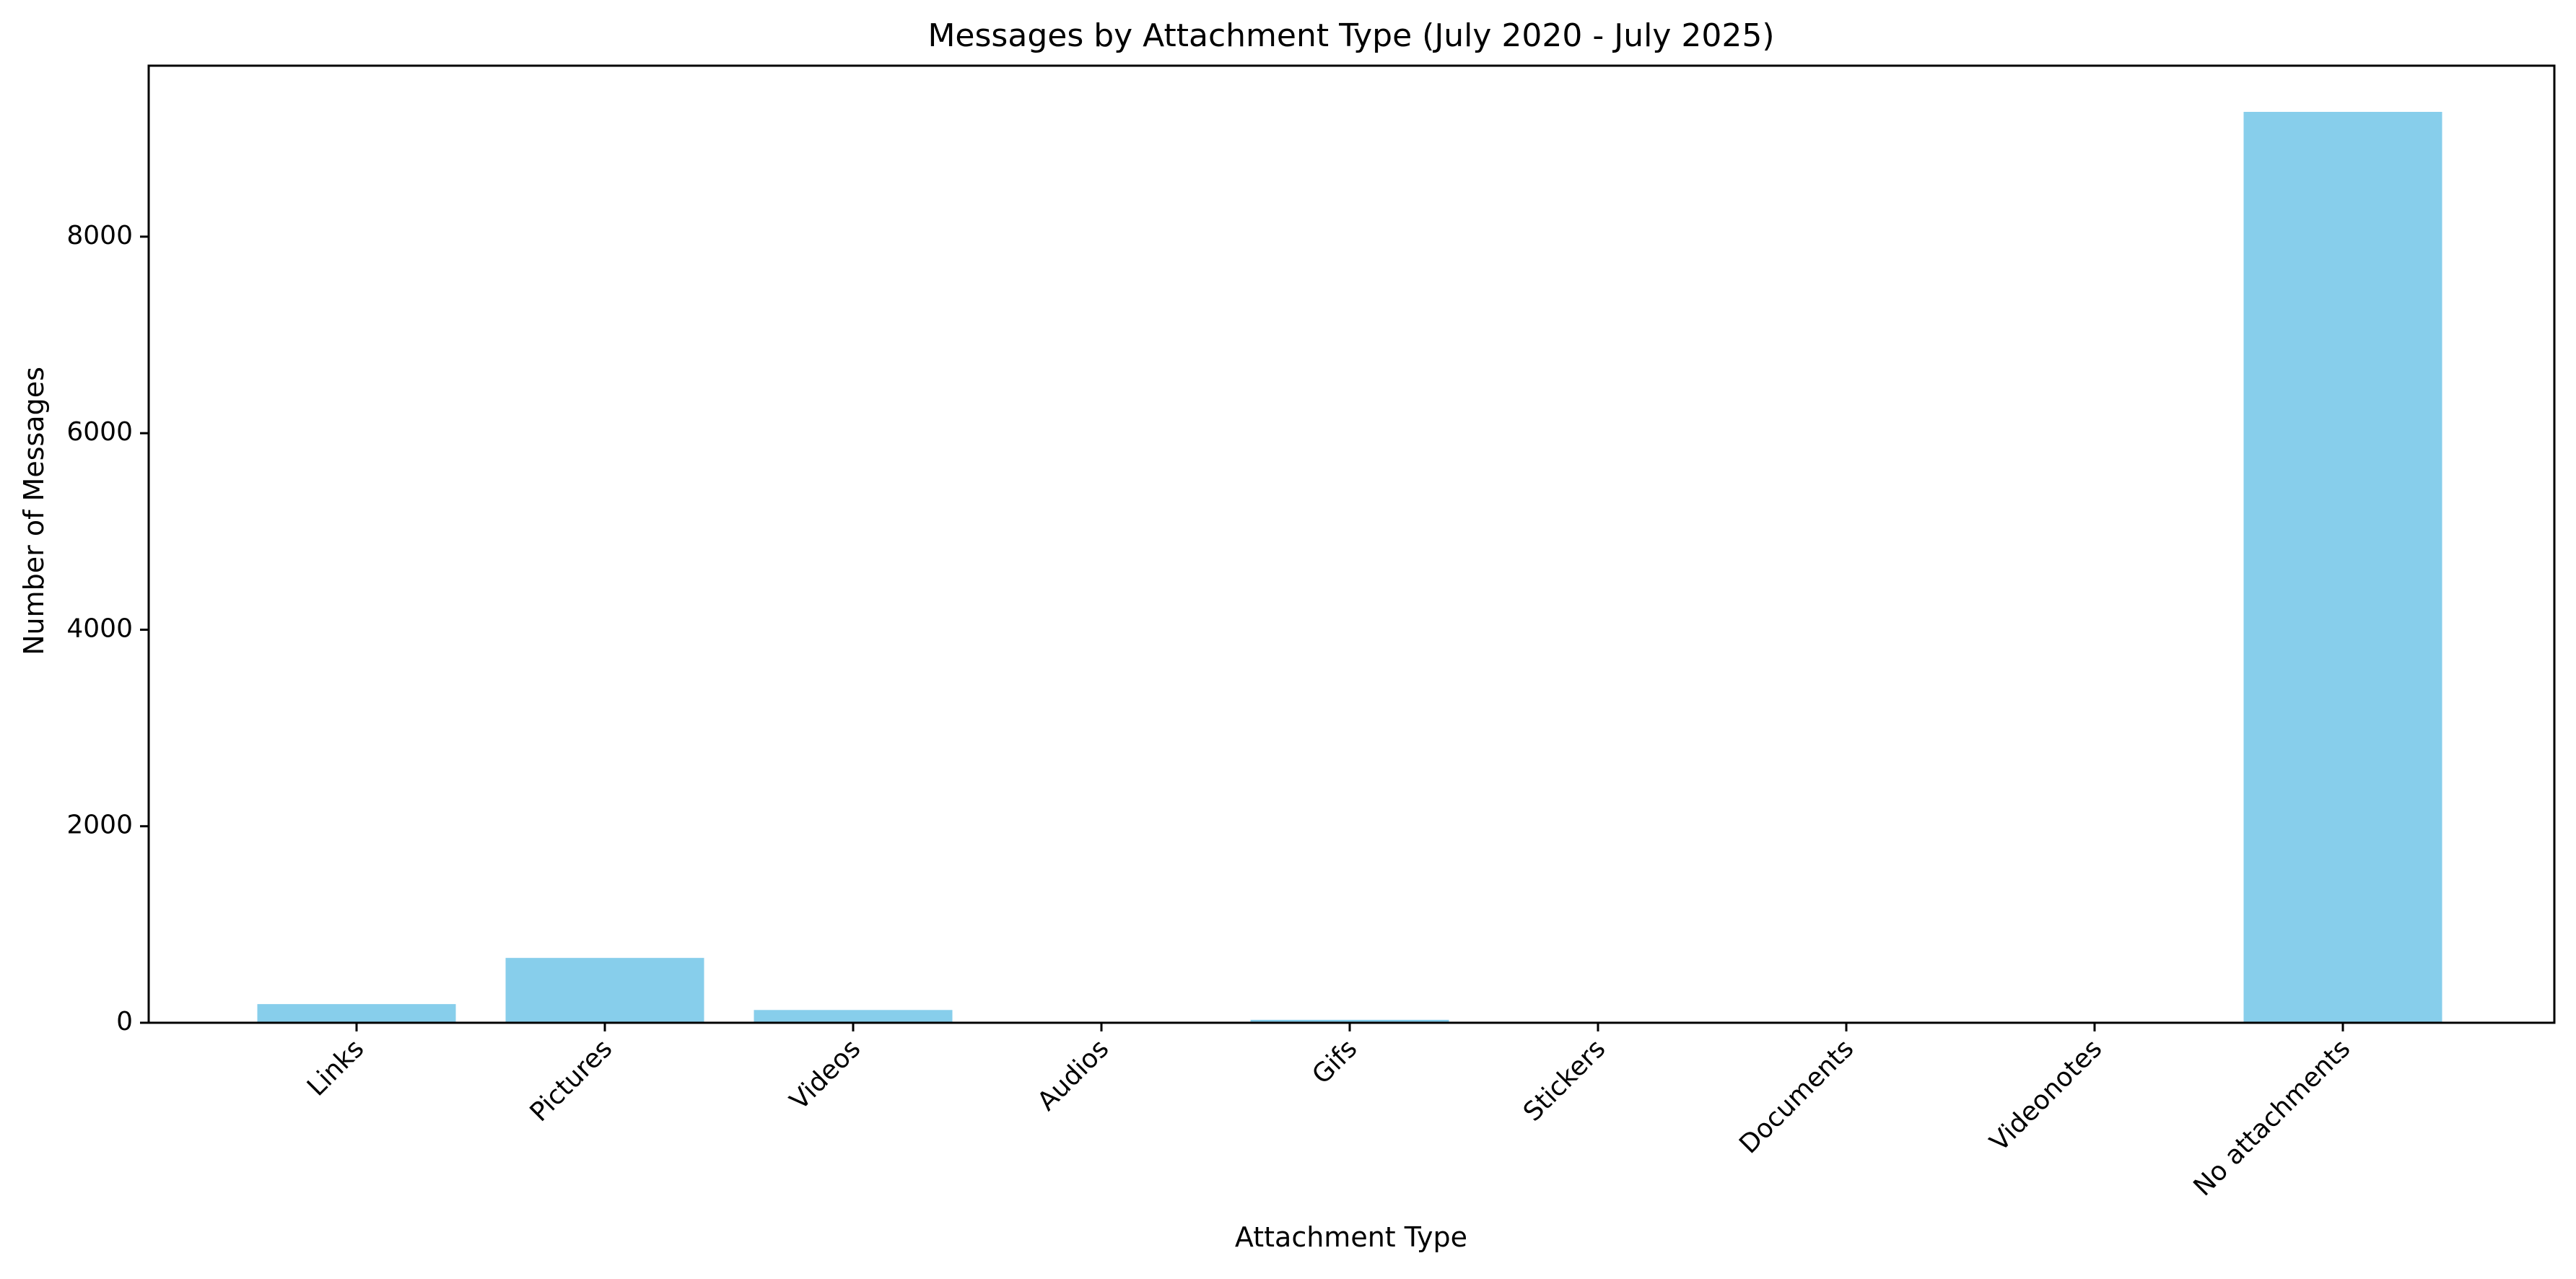 The height and width of the screenshot is (1279, 2576). What do you see at coordinates (2342, 567) in the screenshot?
I see `bar-no-attachments` at bounding box center [2342, 567].